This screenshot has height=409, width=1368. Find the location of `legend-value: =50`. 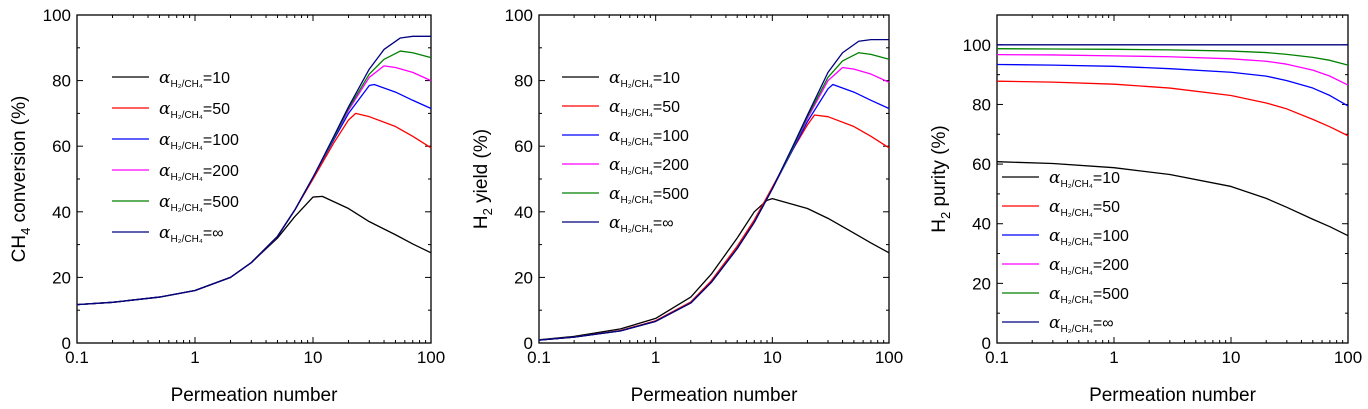

legend-value: =50 is located at coordinates (666, 107).